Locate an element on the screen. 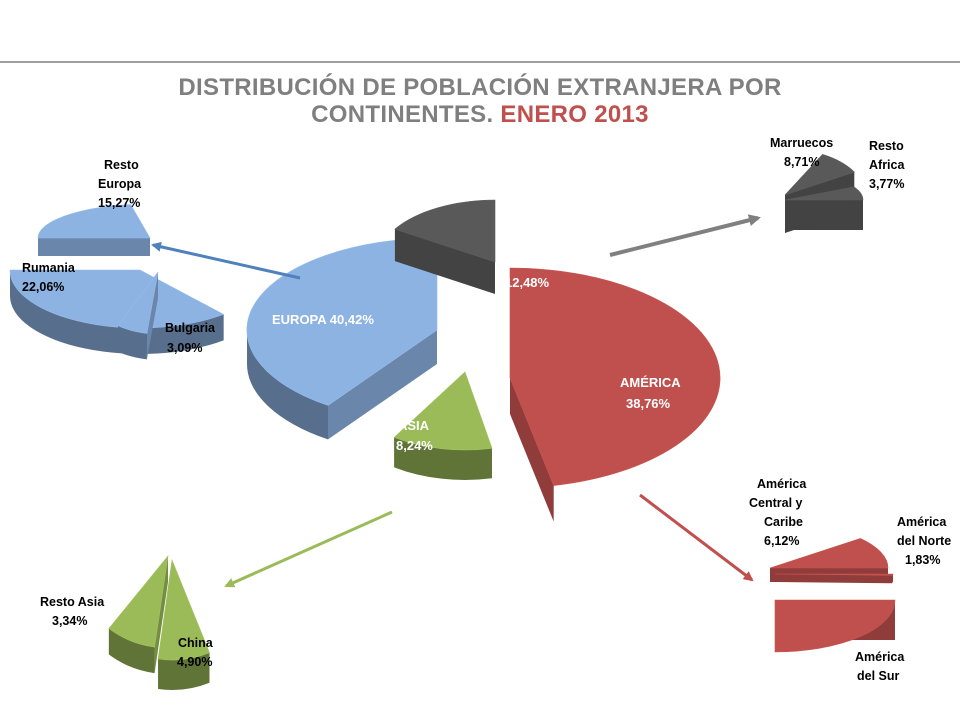 The height and width of the screenshot is (720, 960). slice-marruecos-top is located at coordinates (819, 175).